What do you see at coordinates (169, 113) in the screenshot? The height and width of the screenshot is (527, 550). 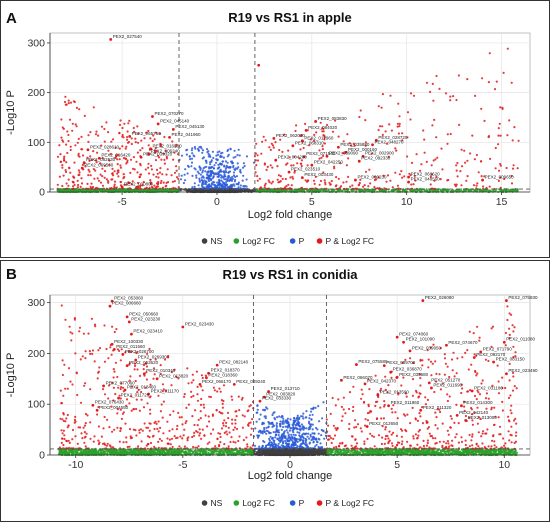 I see `gene-label: PEX2_070270` at bounding box center [169, 113].